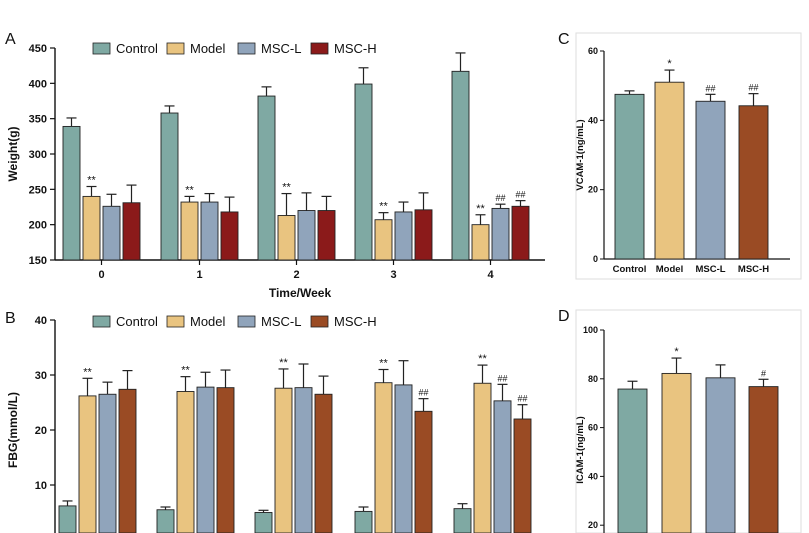 The image size is (809, 533). What do you see at coordinates (595, 259) in the screenshot?
I see `y-tick-label-c: 0` at bounding box center [595, 259].